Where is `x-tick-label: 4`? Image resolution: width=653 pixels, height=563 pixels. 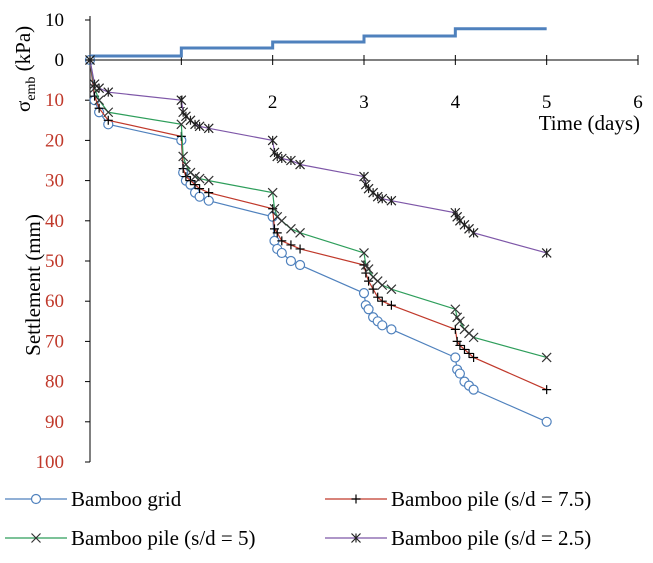
x-tick-label: 4 is located at coordinates (456, 102).